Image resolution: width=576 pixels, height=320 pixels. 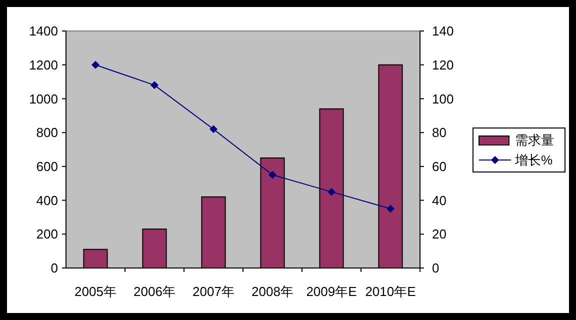 What do you see at coordinates (47, 200) in the screenshot?
I see `y-tick-label: 400` at bounding box center [47, 200].